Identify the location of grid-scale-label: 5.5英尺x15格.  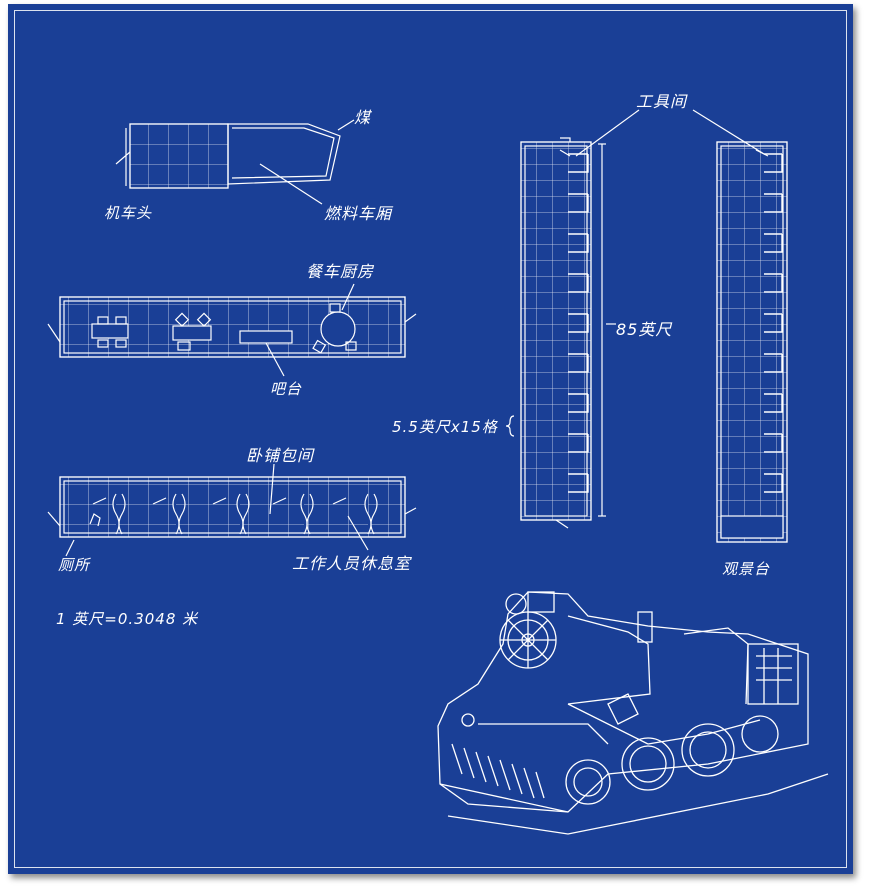
(445, 427).